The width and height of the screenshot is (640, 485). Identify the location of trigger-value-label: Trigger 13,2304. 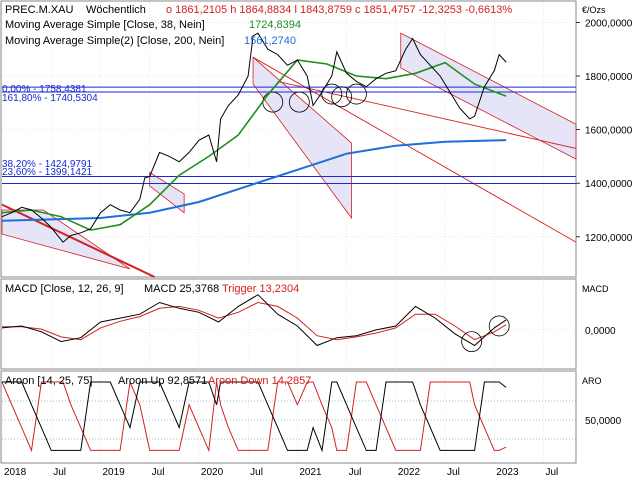
(260, 289).